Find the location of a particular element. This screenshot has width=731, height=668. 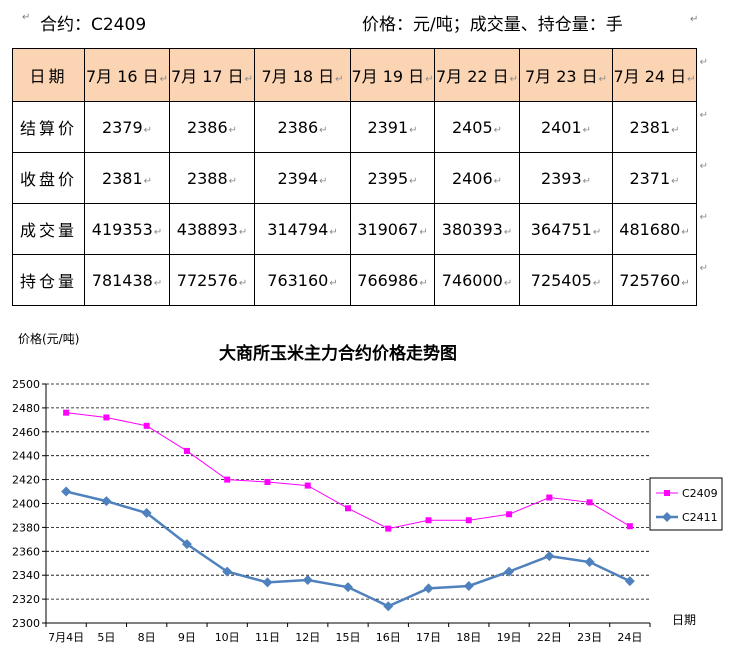

value-text: 772576 is located at coordinates (207, 280).